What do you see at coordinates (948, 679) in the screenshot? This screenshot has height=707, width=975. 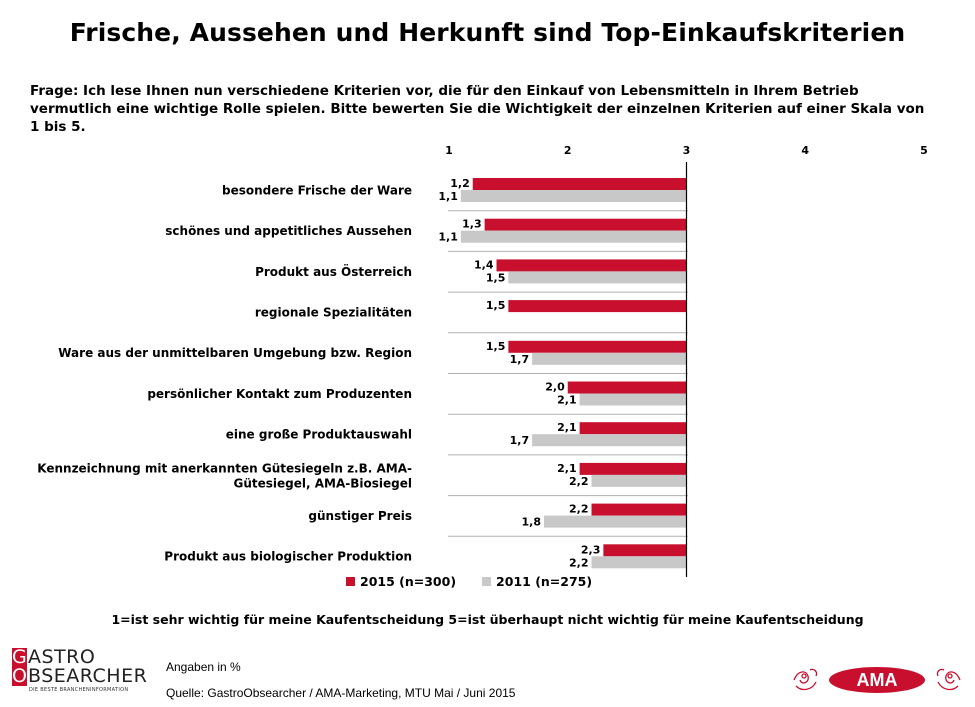 I see `ama-logo-ornament-right` at bounding box center [948, 679].